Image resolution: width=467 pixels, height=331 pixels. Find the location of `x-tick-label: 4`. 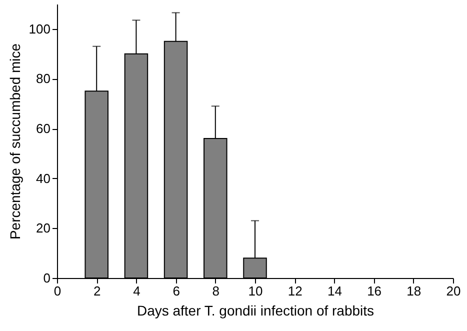

x-tick-label: 4 is located at coordinates (136, 291).